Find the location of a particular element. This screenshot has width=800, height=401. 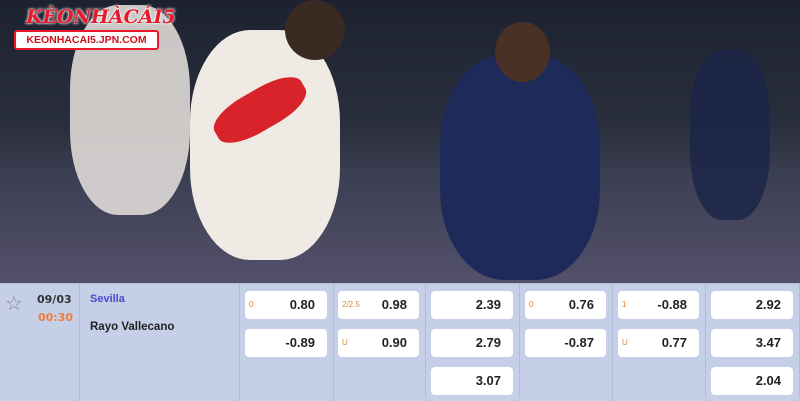

odds-value: -0.87 is located at coordinates (579, 342).